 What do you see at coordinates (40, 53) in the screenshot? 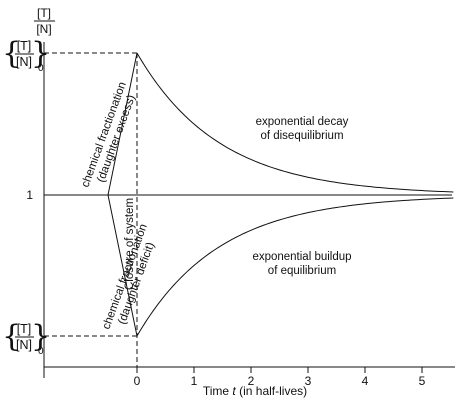
I see `y-tick-top-right-brace: }` at bounding box center [40, 53].